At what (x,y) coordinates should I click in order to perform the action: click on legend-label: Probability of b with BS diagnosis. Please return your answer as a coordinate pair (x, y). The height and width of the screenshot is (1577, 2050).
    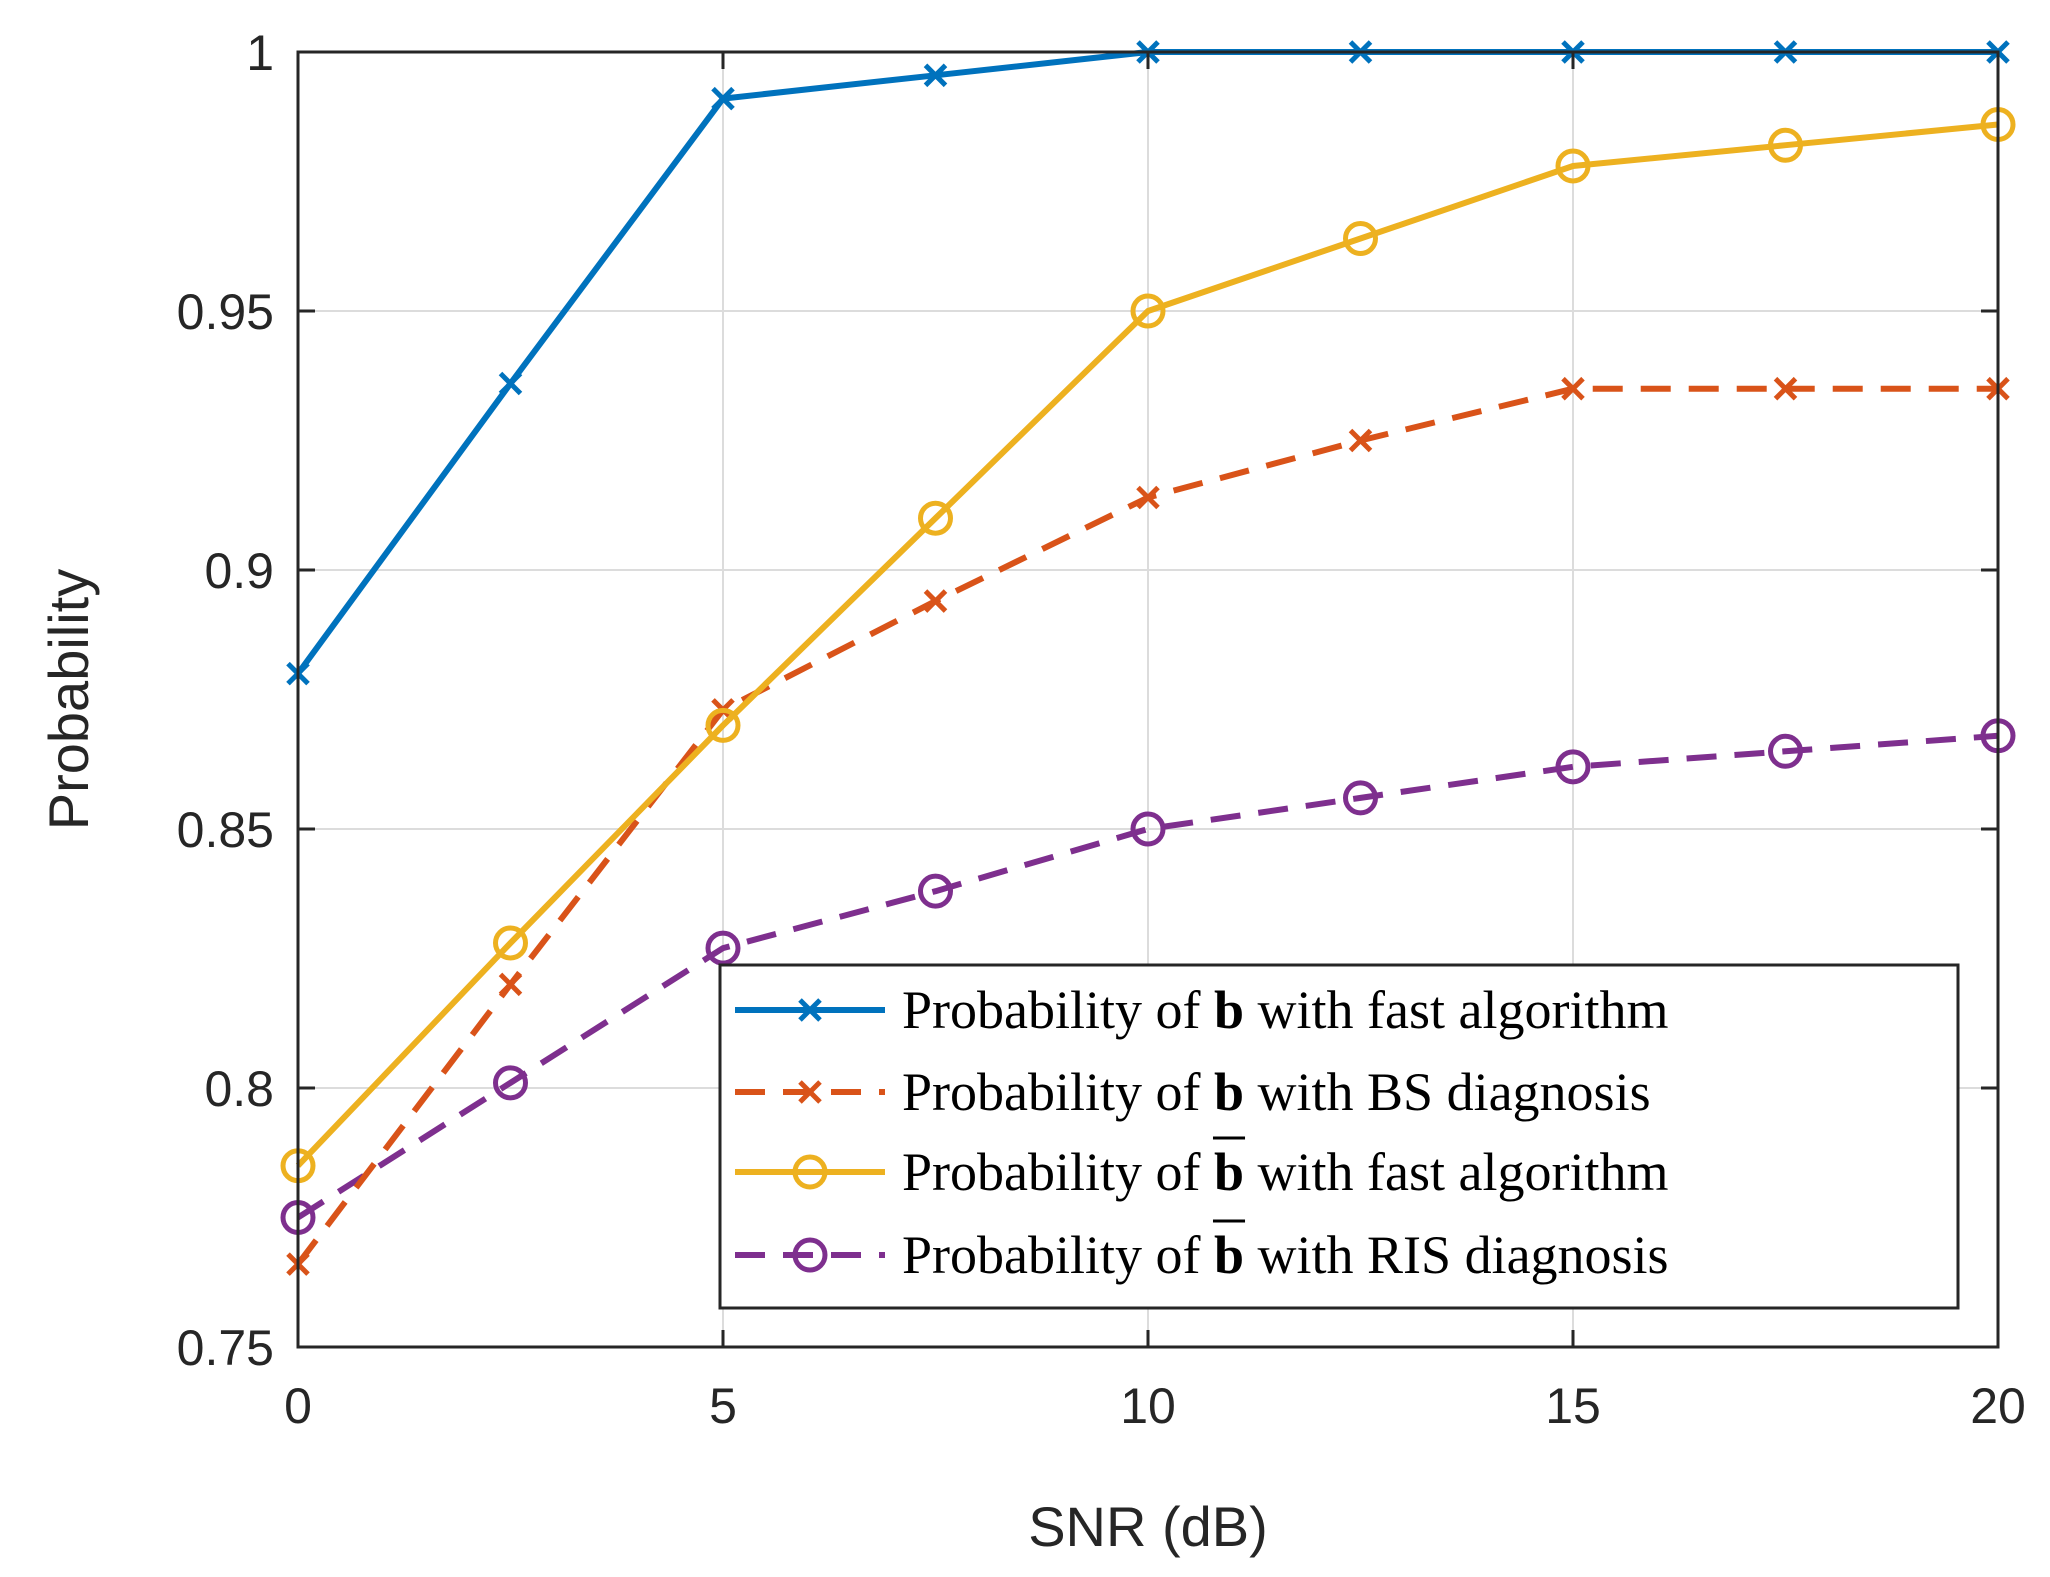
    Looking at the image, I should click on (1276, 1092).